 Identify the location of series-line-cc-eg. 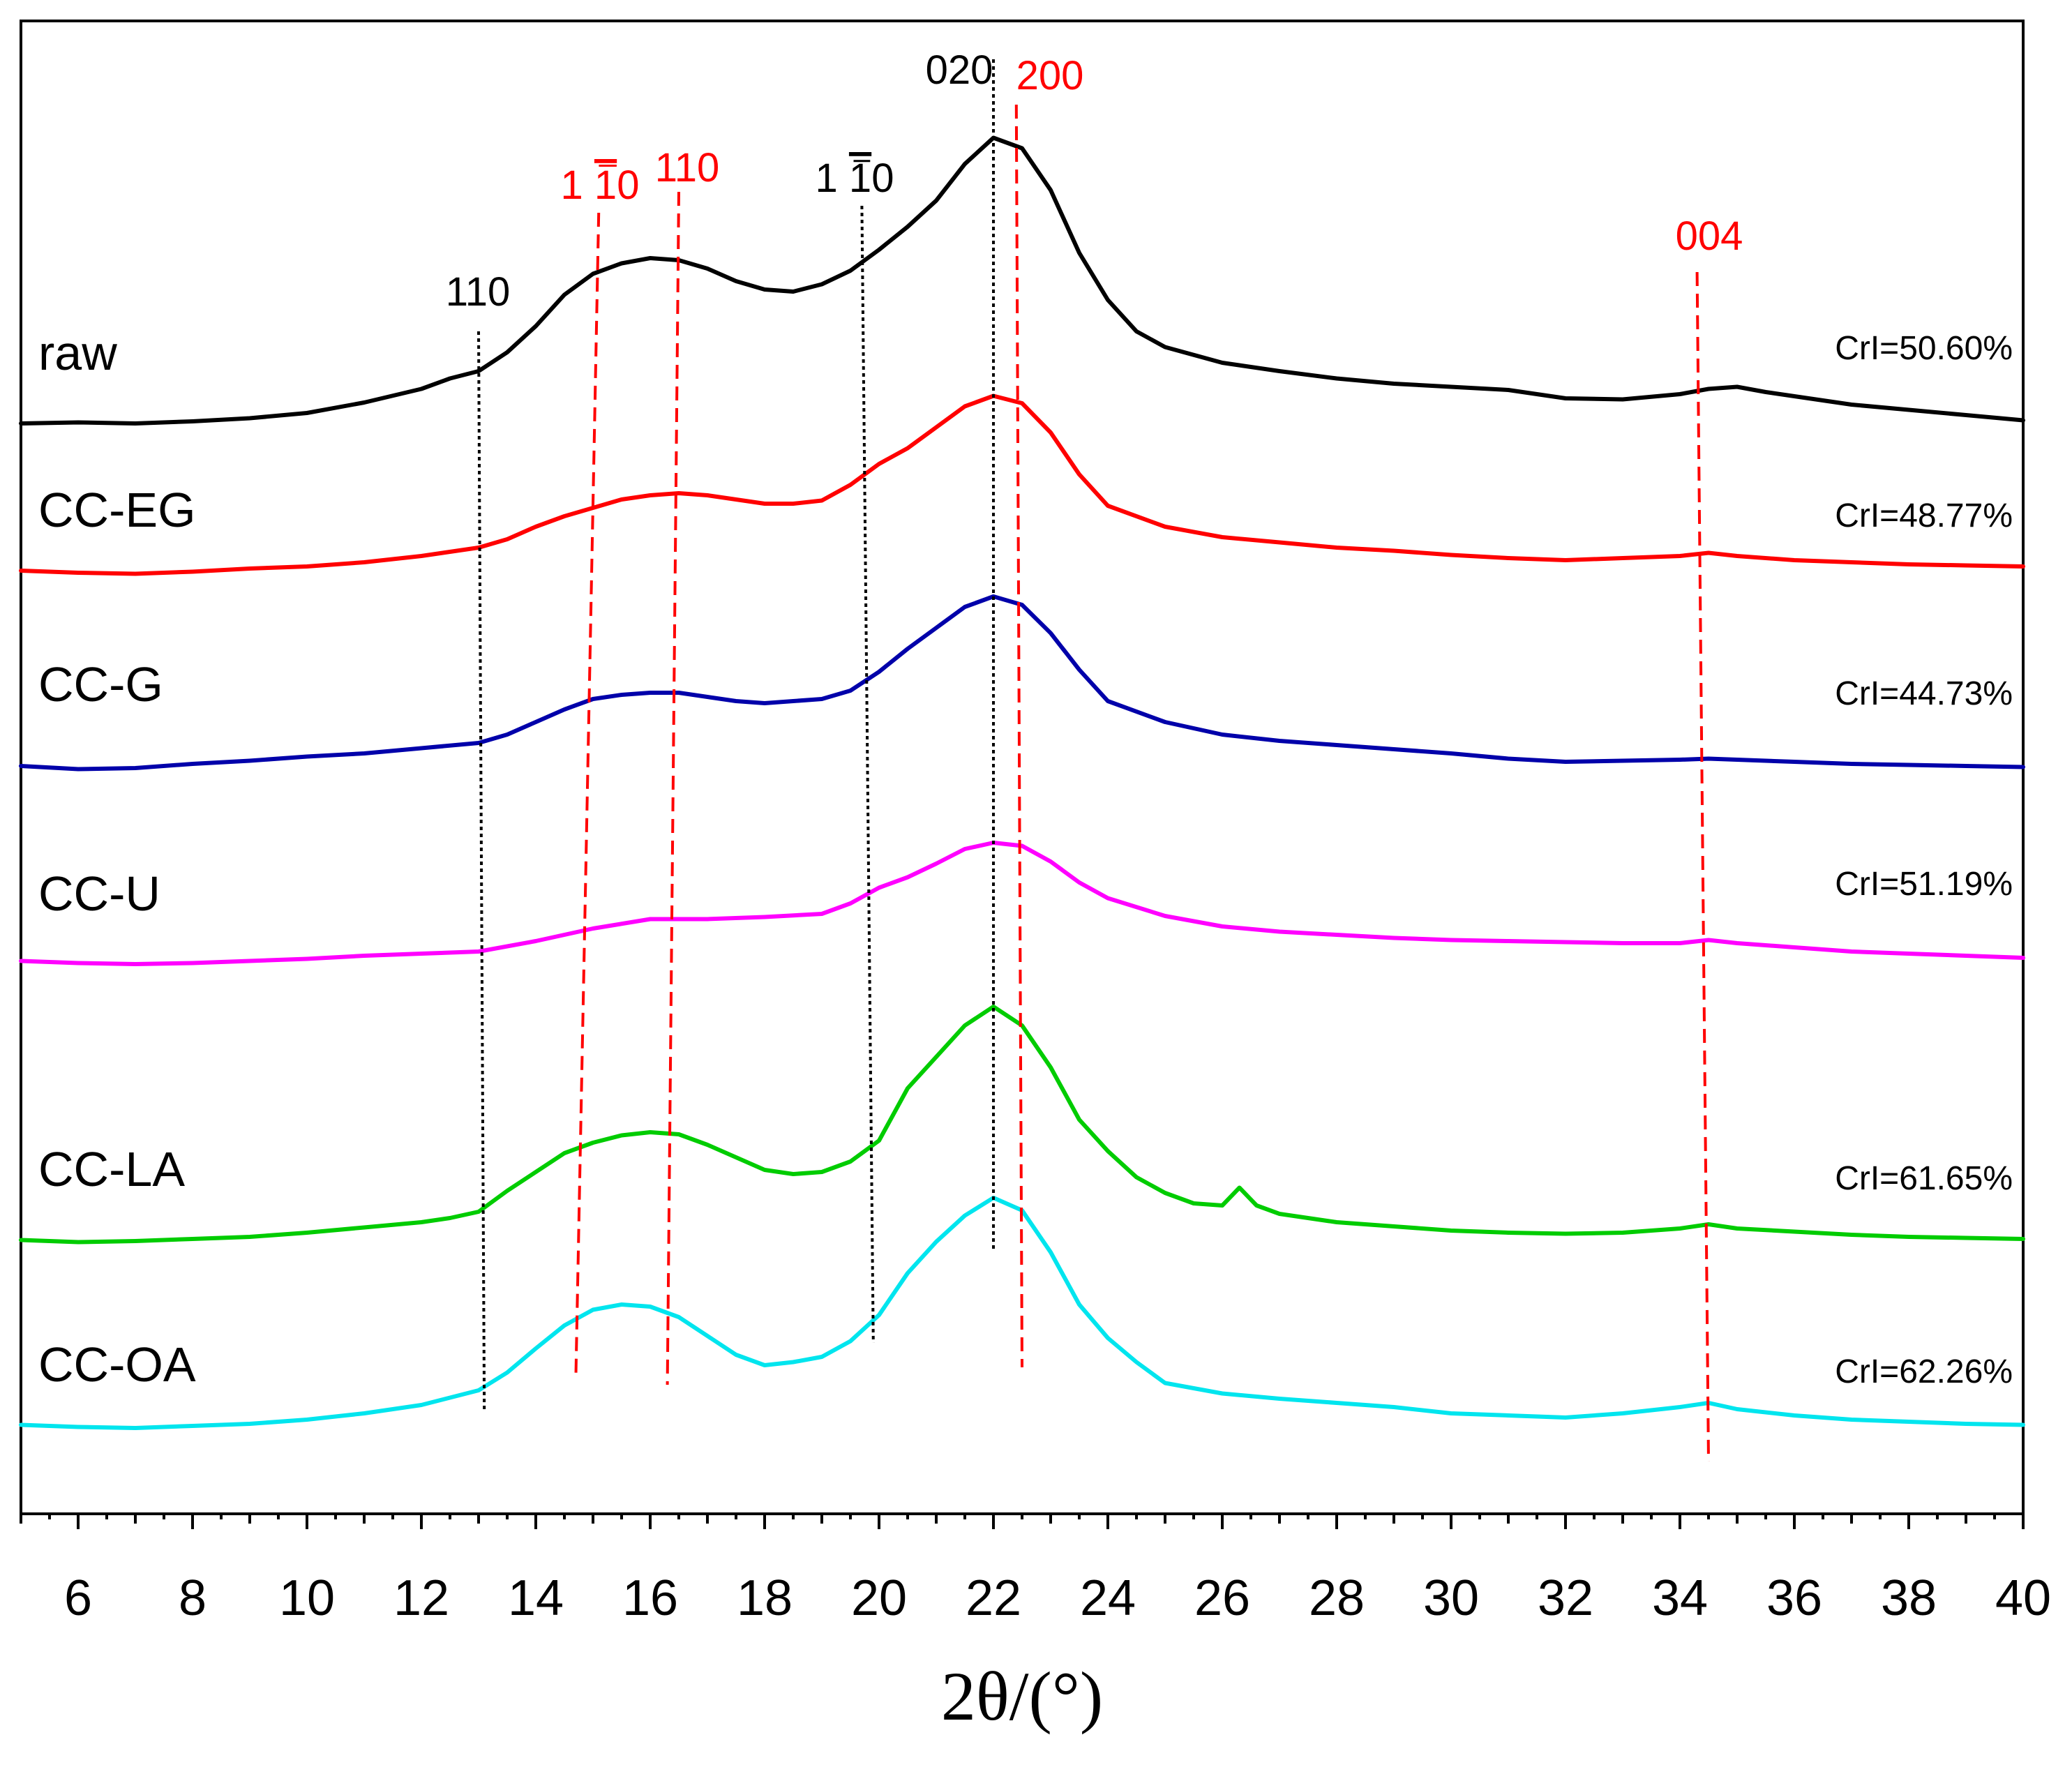
(1022, 484).